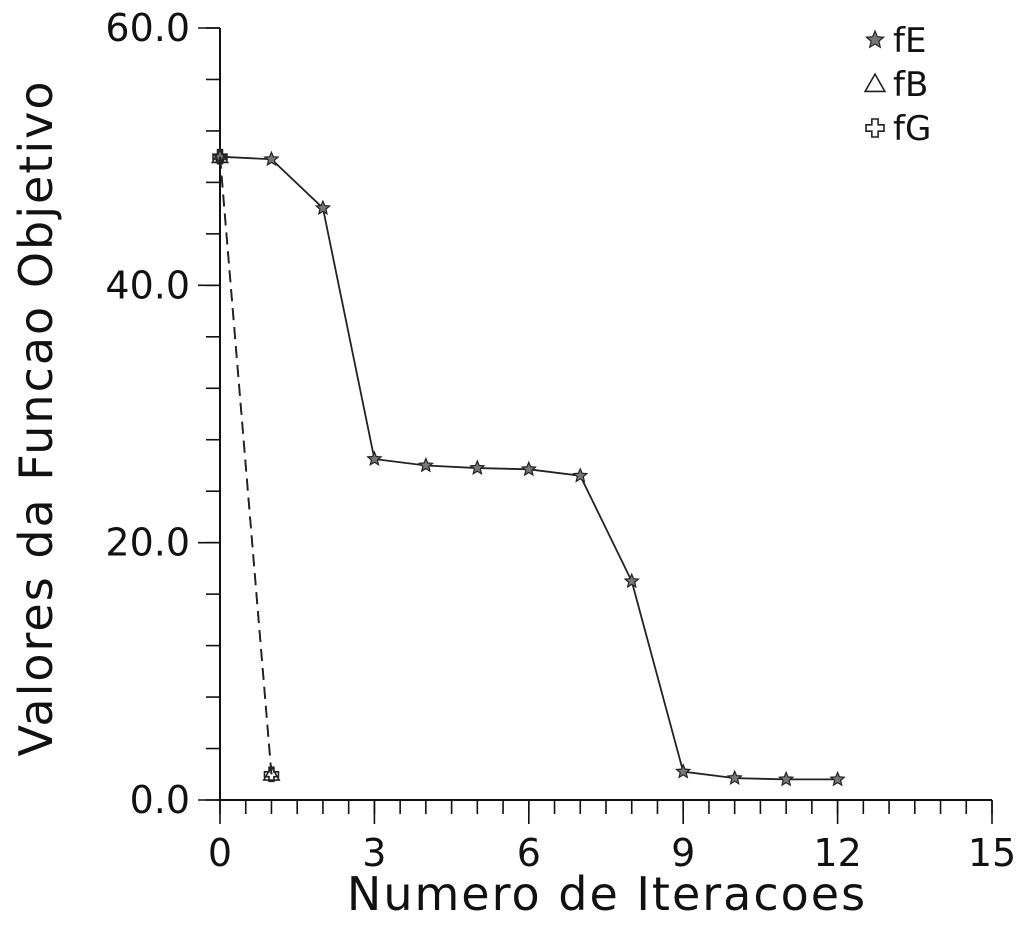  I want to click on legend-marker-fG, so click(875, 128).